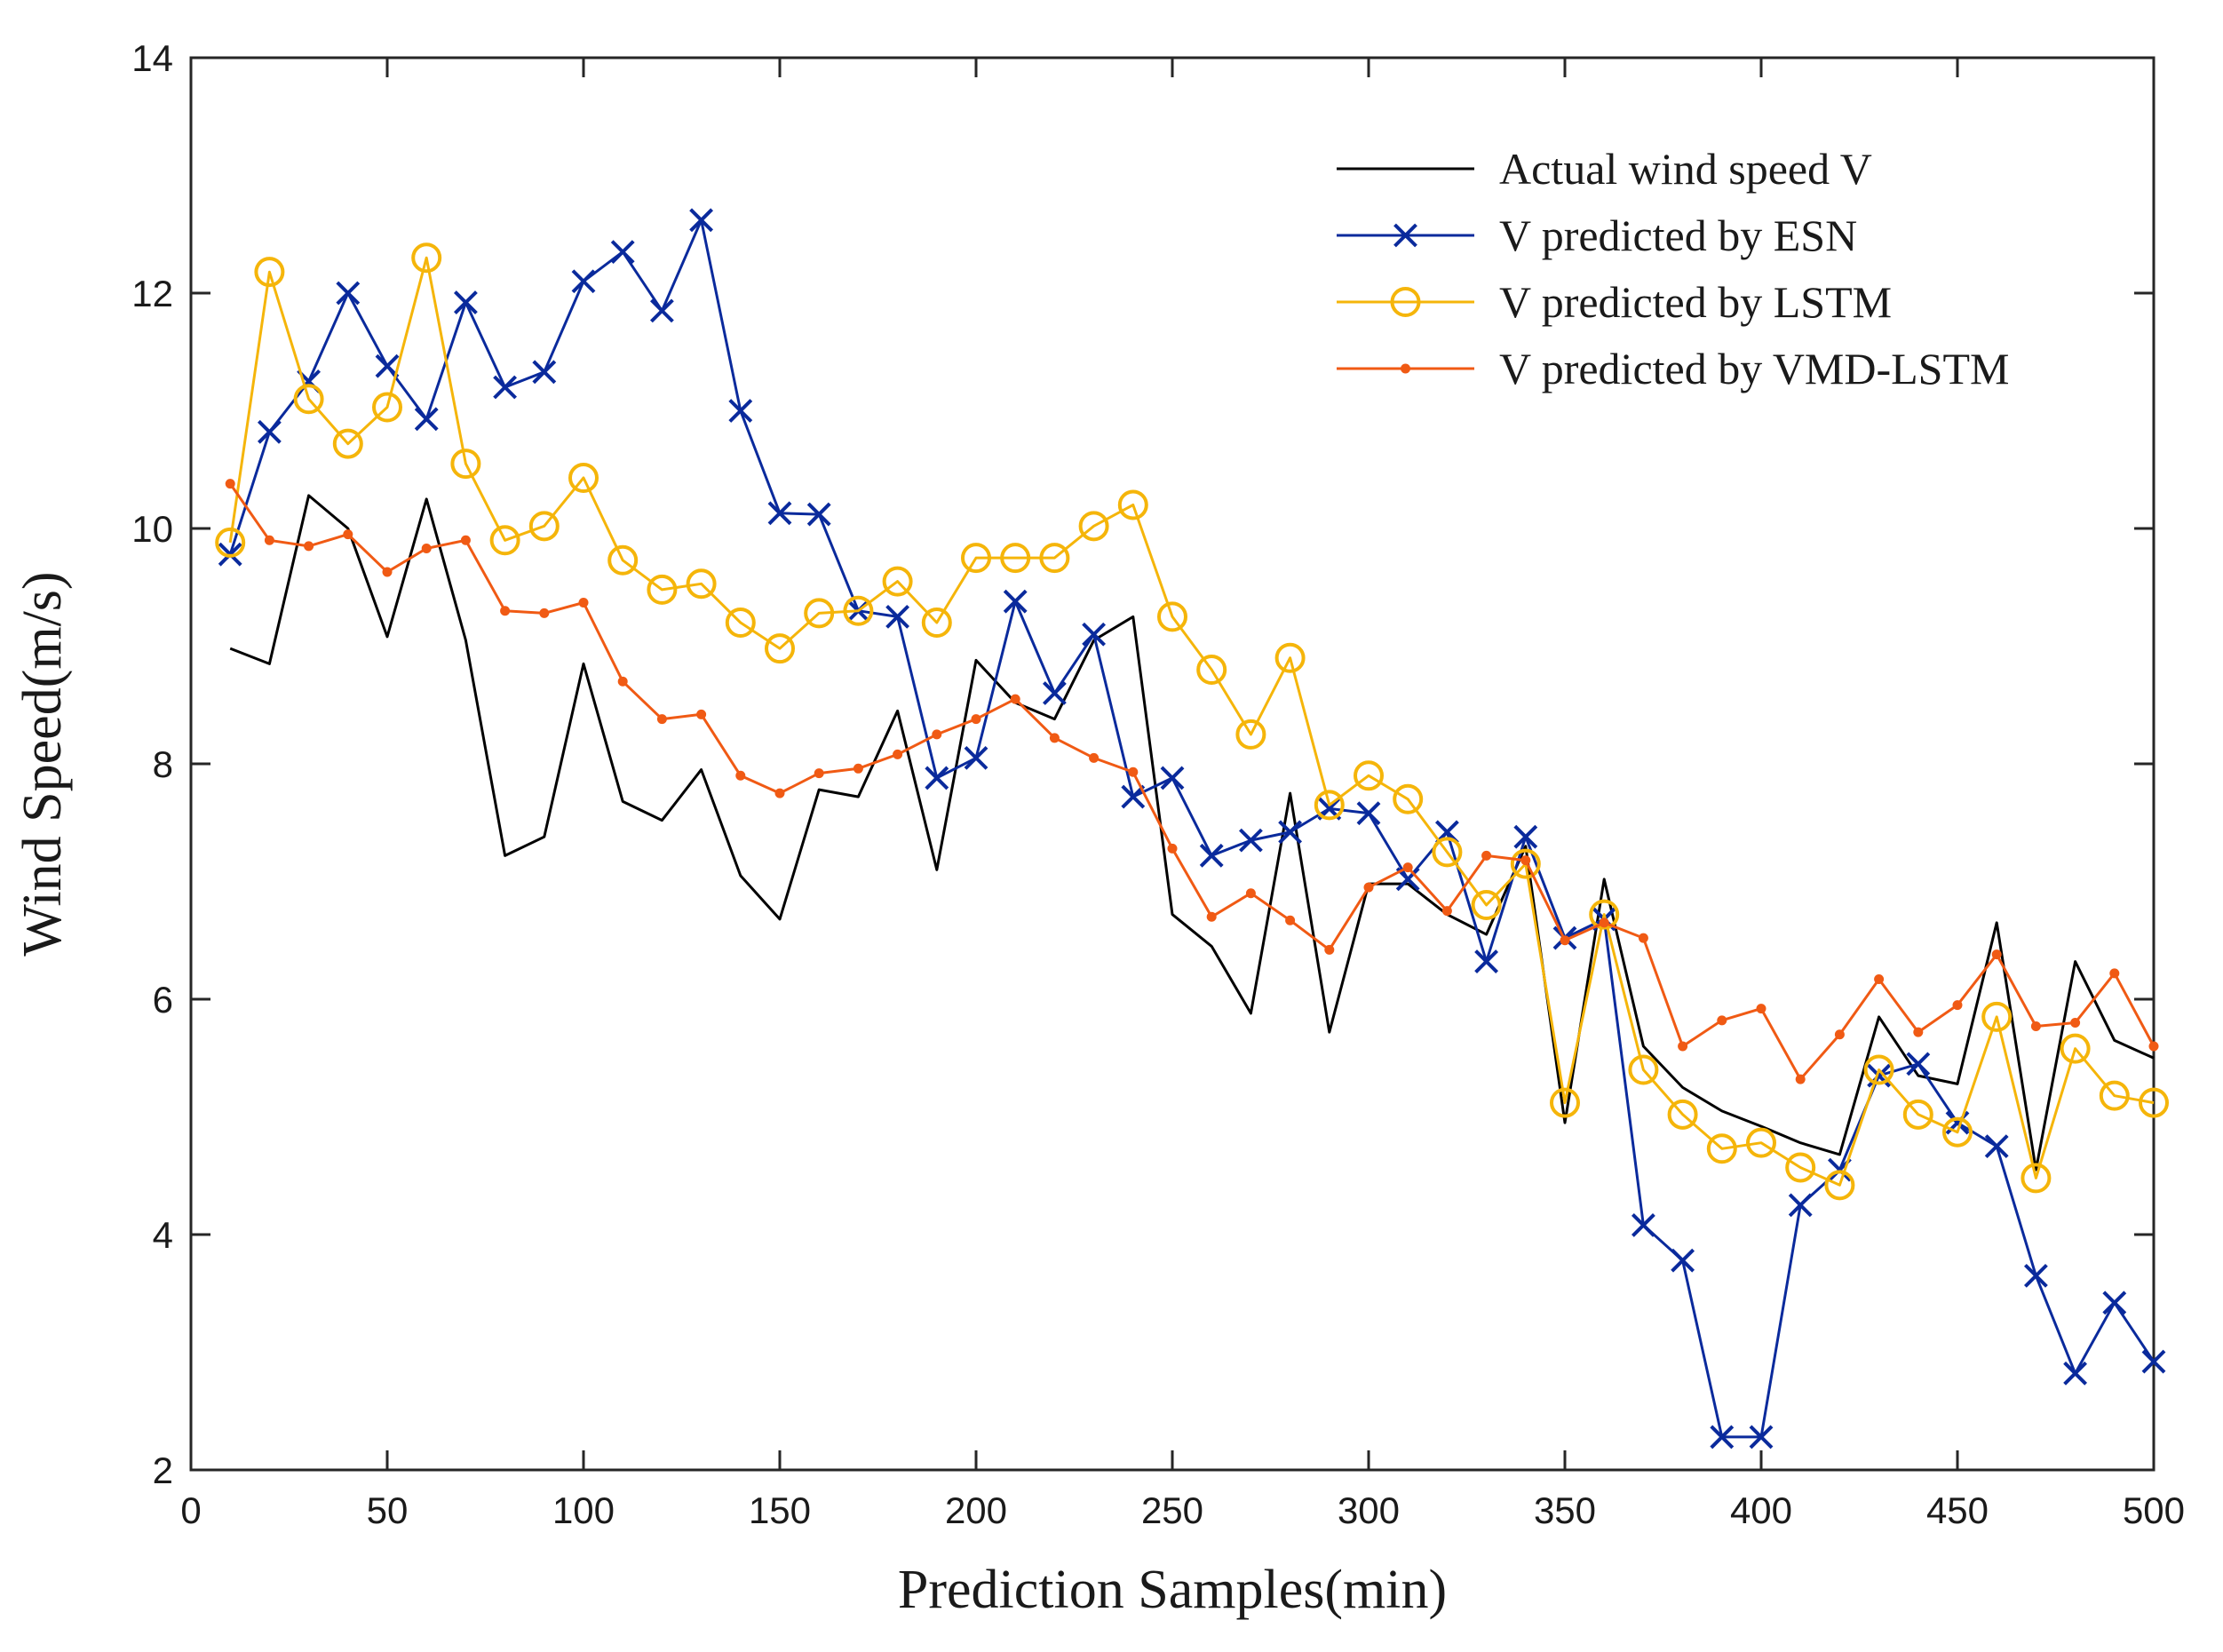 The height and width of the screenshot is (1652, 2223). Describe the element at coordinates (1369, 1510) in the screenshot. I see `x-tick-label: 300` at that location.